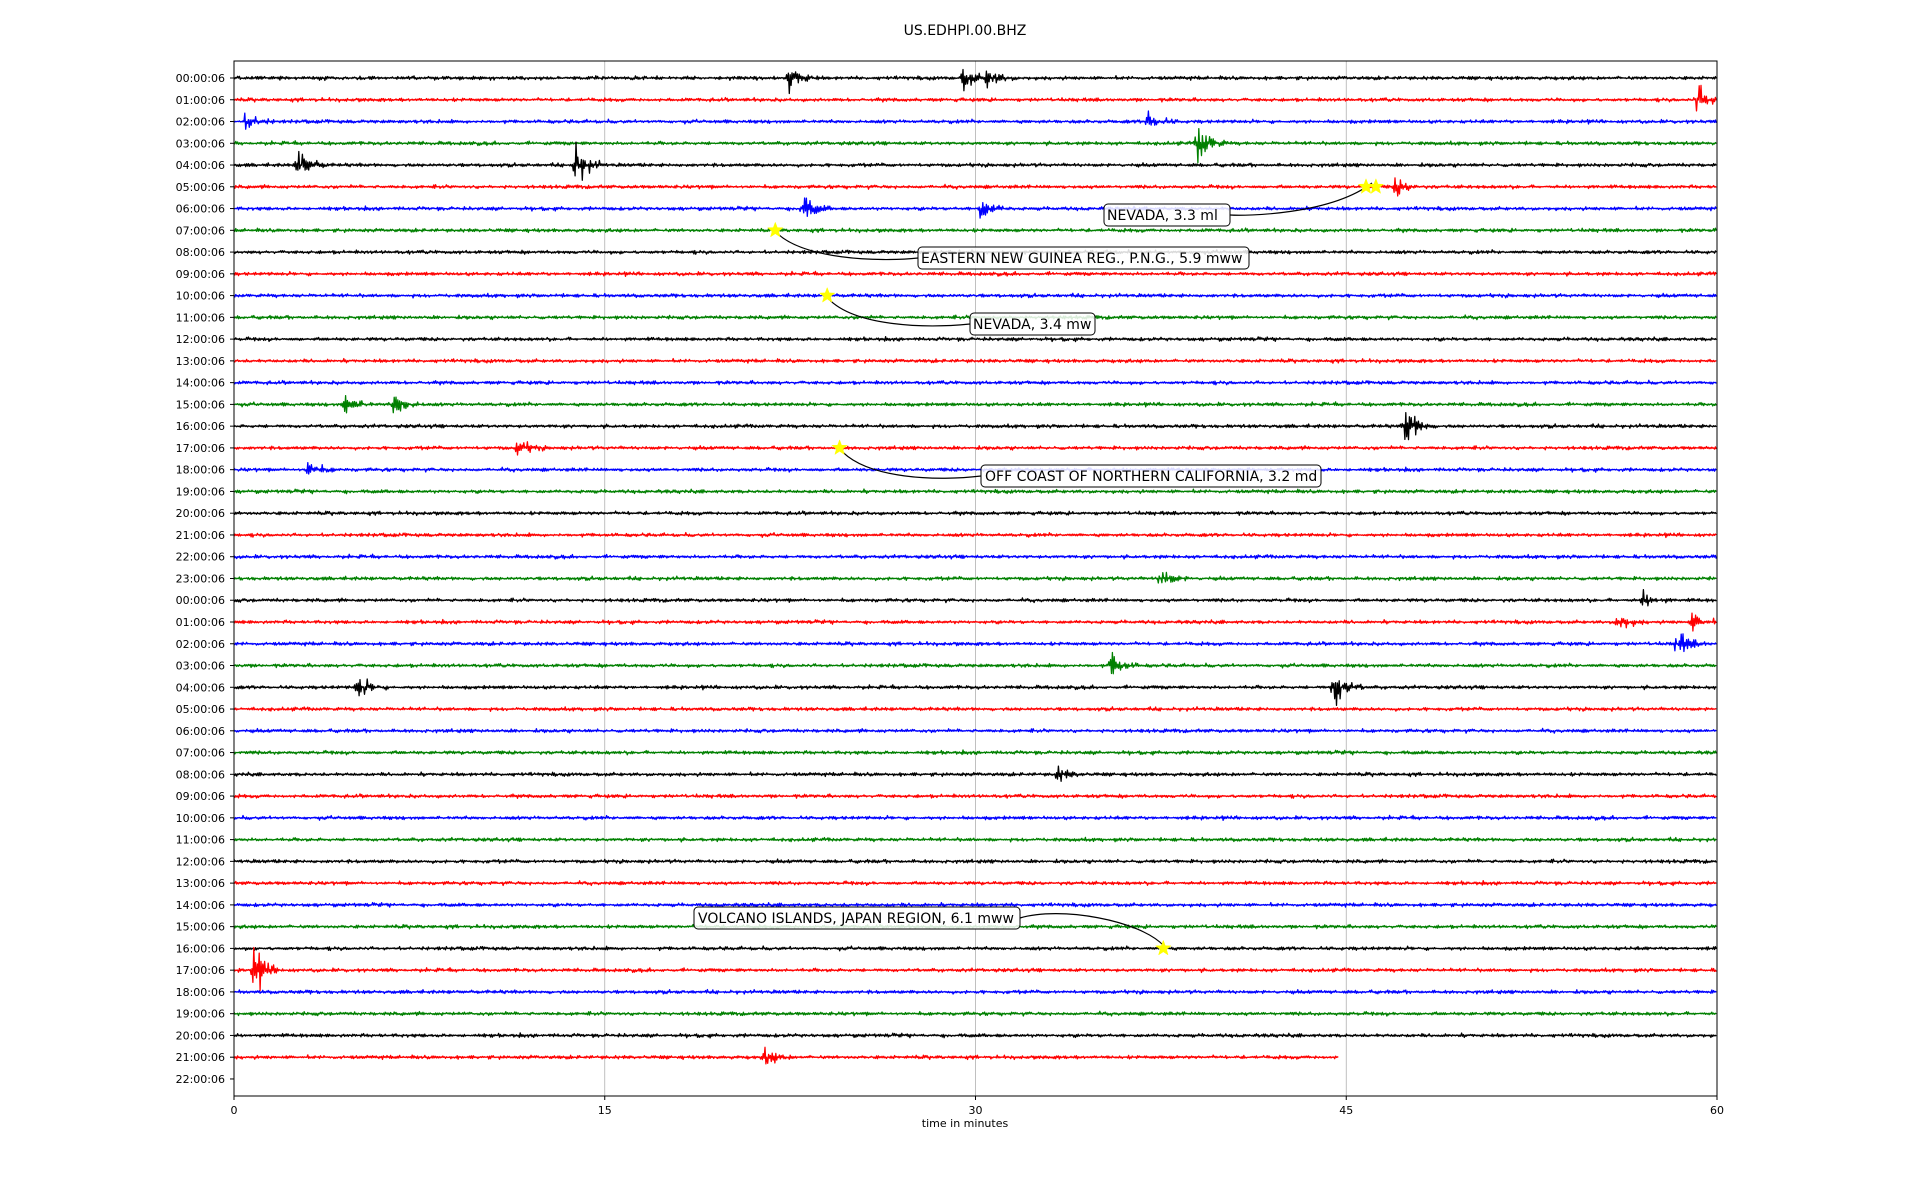  What do you see at coordinates (976, 1110) in the screenshot?
I see `x-tick-label: 30` at bounding box center [976, 1110].